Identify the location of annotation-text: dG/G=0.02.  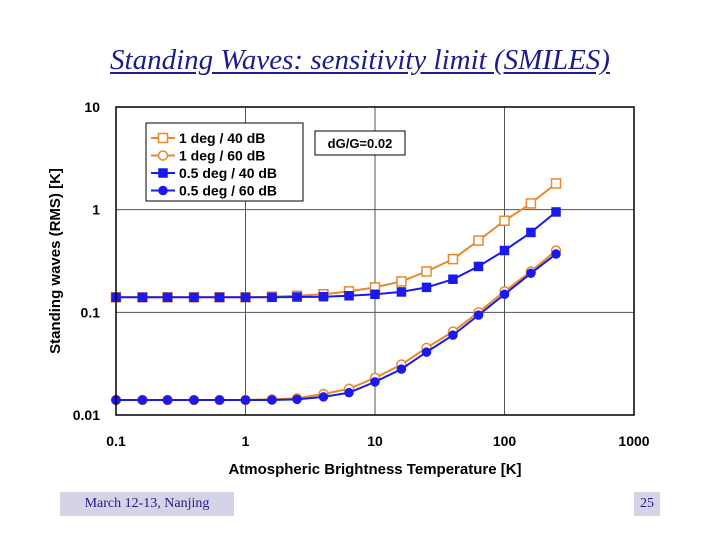
(360, 143).